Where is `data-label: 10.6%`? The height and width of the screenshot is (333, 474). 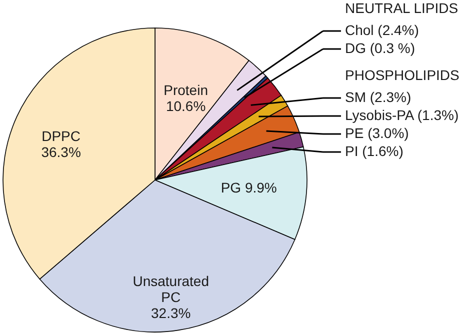 data-label: 10.6% is located at coordinates (186, 106).